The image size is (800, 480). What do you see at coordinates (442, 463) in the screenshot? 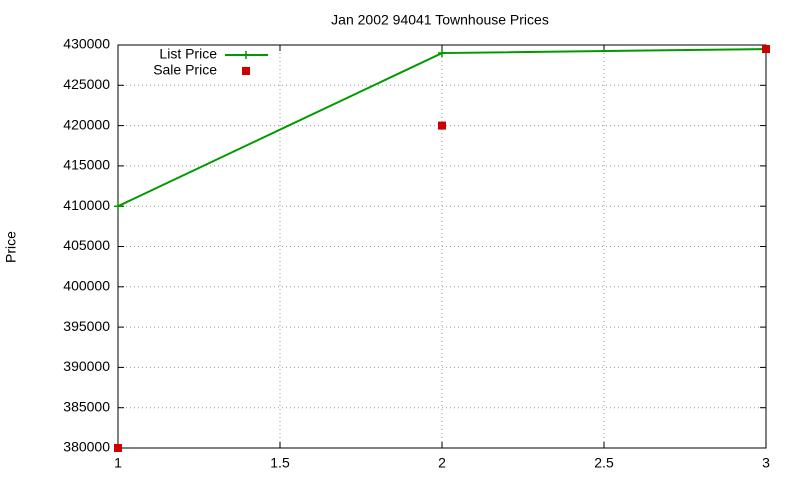
I see `x-tick-label: 2` at bounding box center [442, 463].